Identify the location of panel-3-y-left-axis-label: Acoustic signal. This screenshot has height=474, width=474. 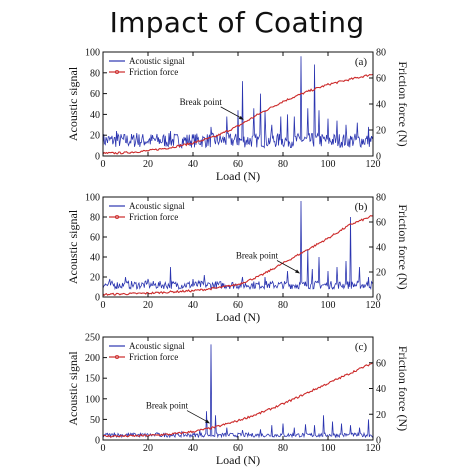
(73, 388).